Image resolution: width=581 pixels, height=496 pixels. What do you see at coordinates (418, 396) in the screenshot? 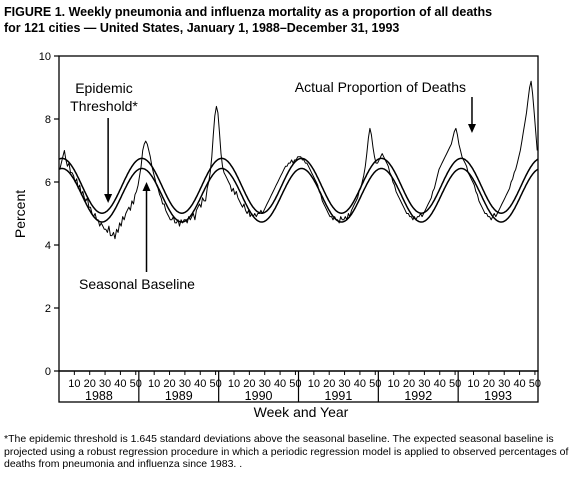
I see `year-label: 1992` at bounding box center [418, 396].